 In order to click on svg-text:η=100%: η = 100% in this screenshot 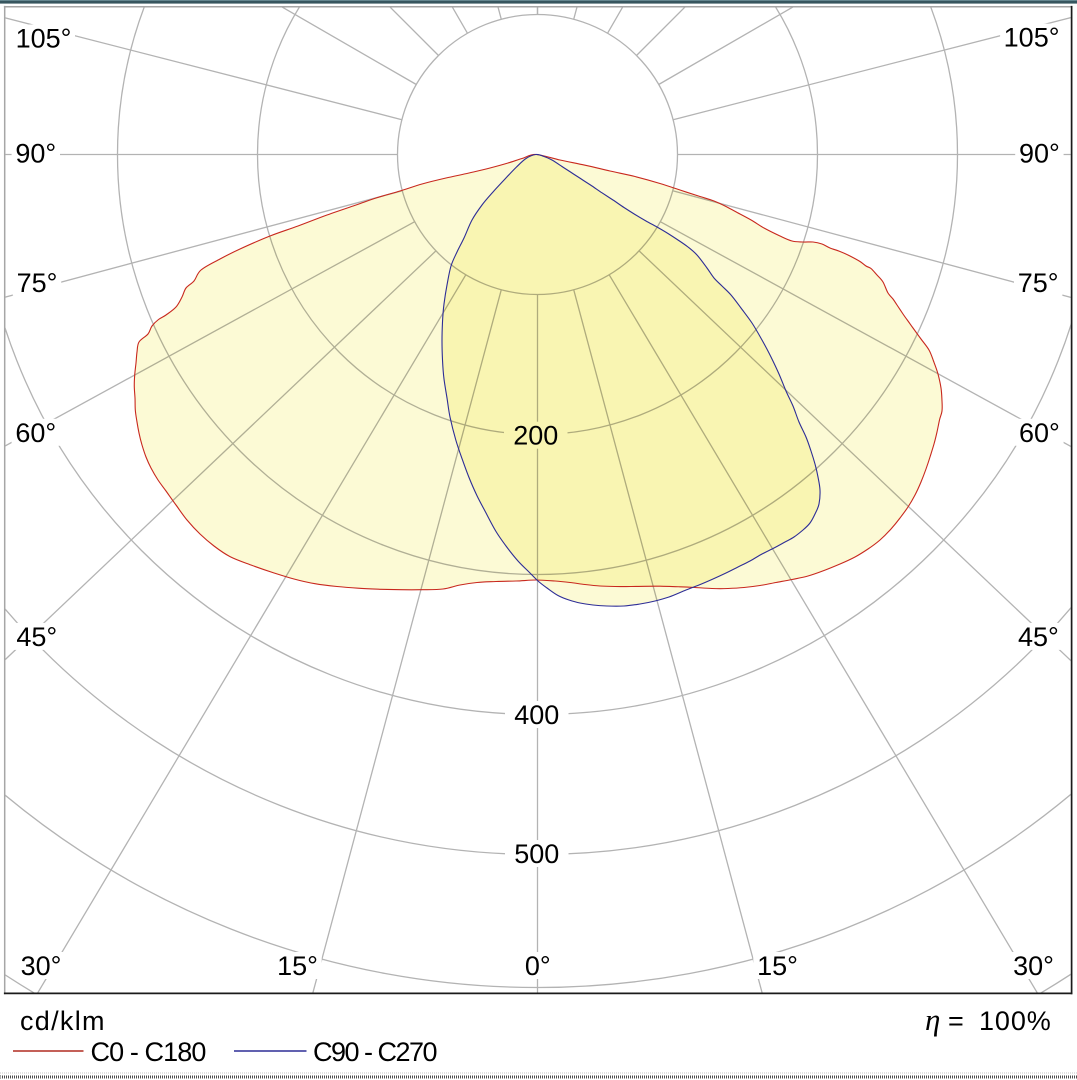, I will do `click(988, 1019)`.